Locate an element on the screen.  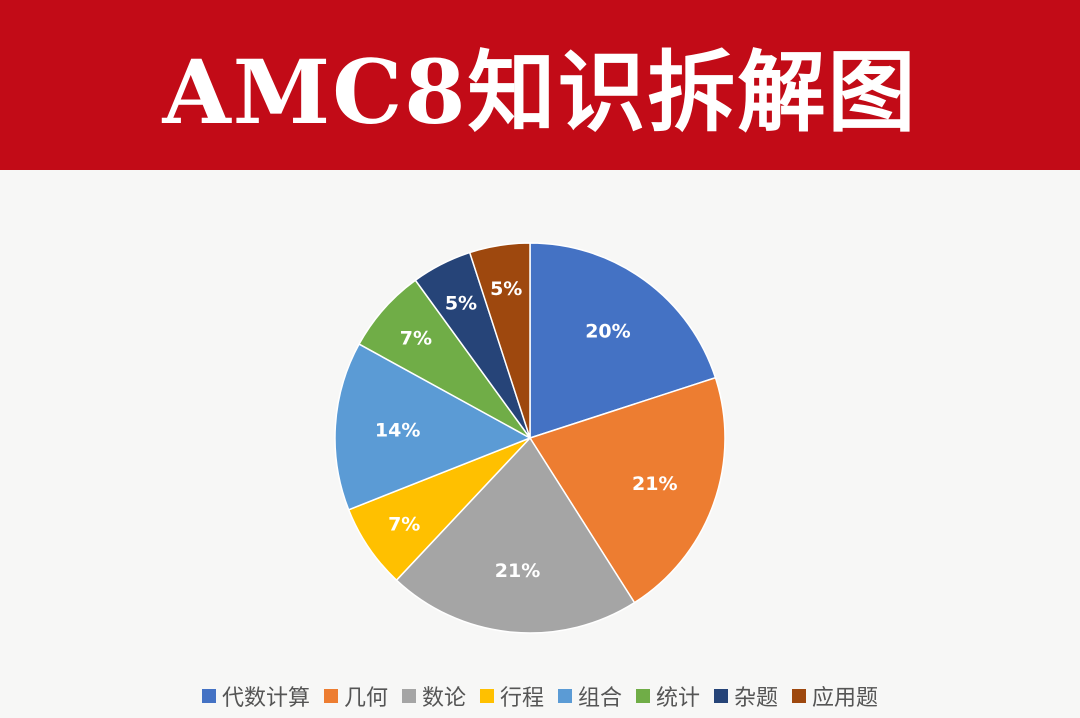
legend-label: 杂题 is located at coordinates (756, 698).